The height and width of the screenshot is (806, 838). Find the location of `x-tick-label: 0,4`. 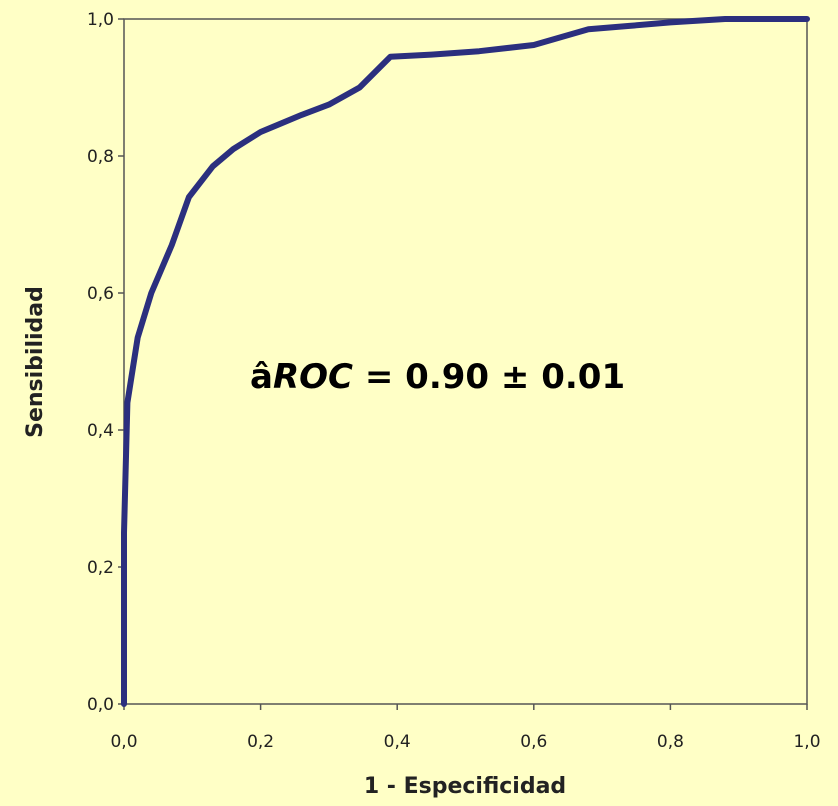

x-tick-label: 0,4 is located at coordinates (397, 742).